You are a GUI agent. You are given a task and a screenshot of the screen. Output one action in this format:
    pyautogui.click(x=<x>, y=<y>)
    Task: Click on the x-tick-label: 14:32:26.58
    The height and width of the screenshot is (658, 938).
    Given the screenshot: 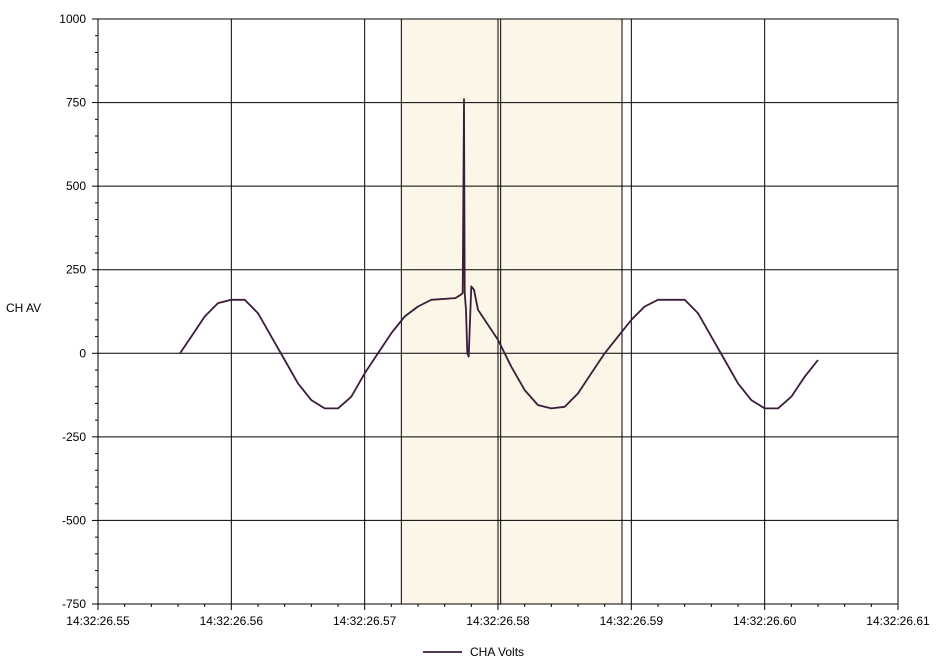 What is the action you would take?
    pyautogui.click(x=498, y=621)
    